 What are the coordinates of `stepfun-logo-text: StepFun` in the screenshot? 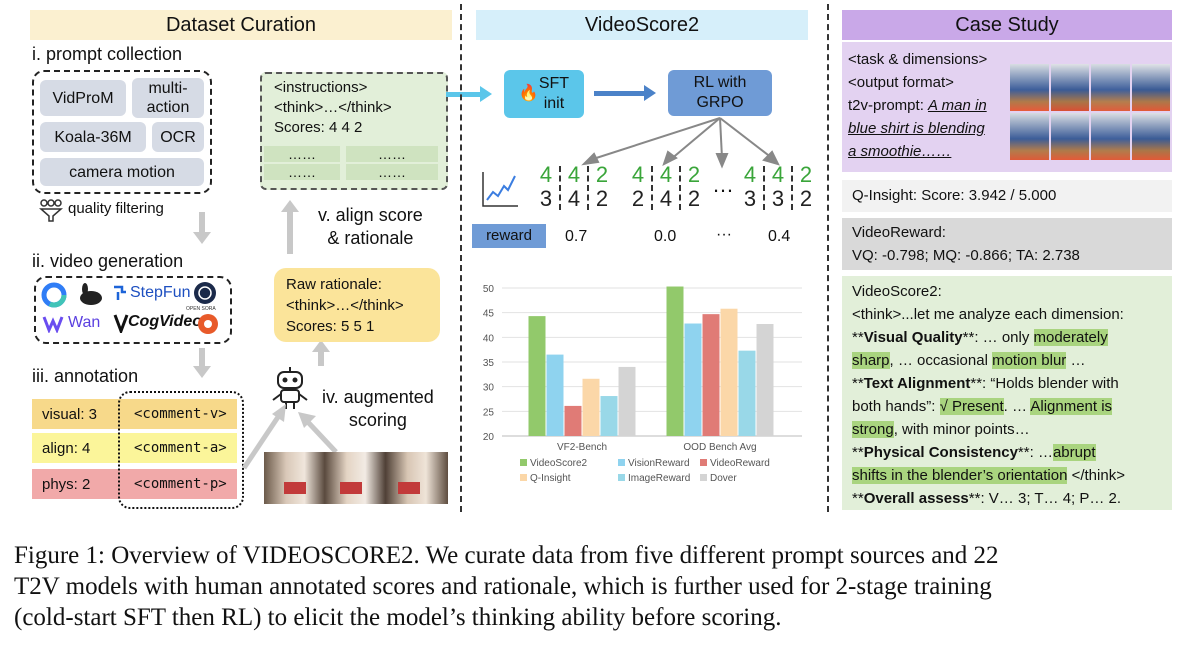 It's located at (160, 292).